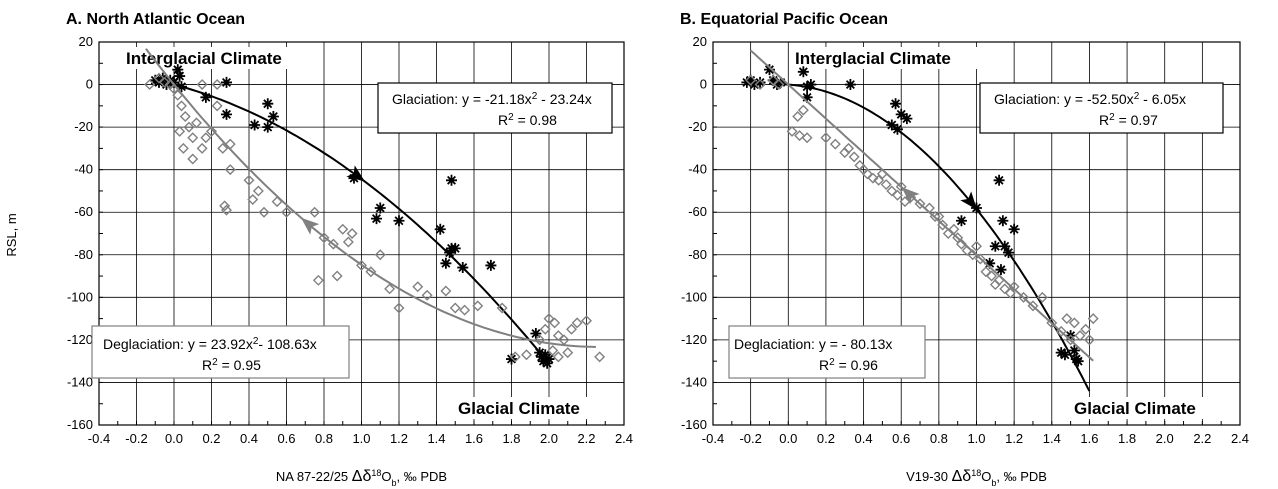  I want to click on equation-part: - 6.05x, so click(1162, 99).